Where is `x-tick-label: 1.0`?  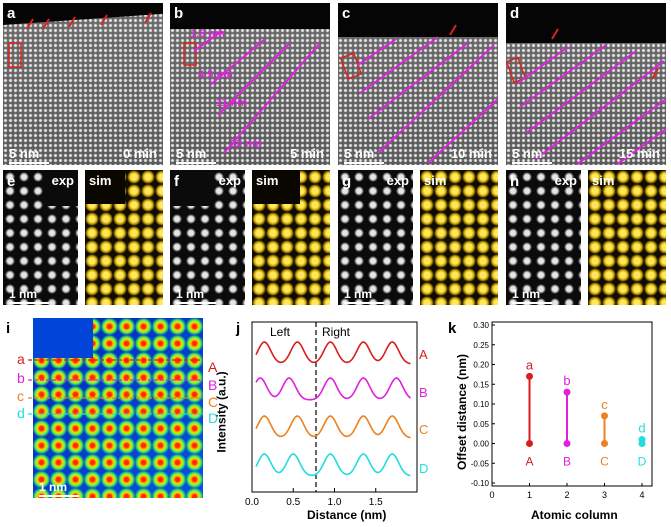 x-tick-label: 1.0 is located at coordinates (335, 502).